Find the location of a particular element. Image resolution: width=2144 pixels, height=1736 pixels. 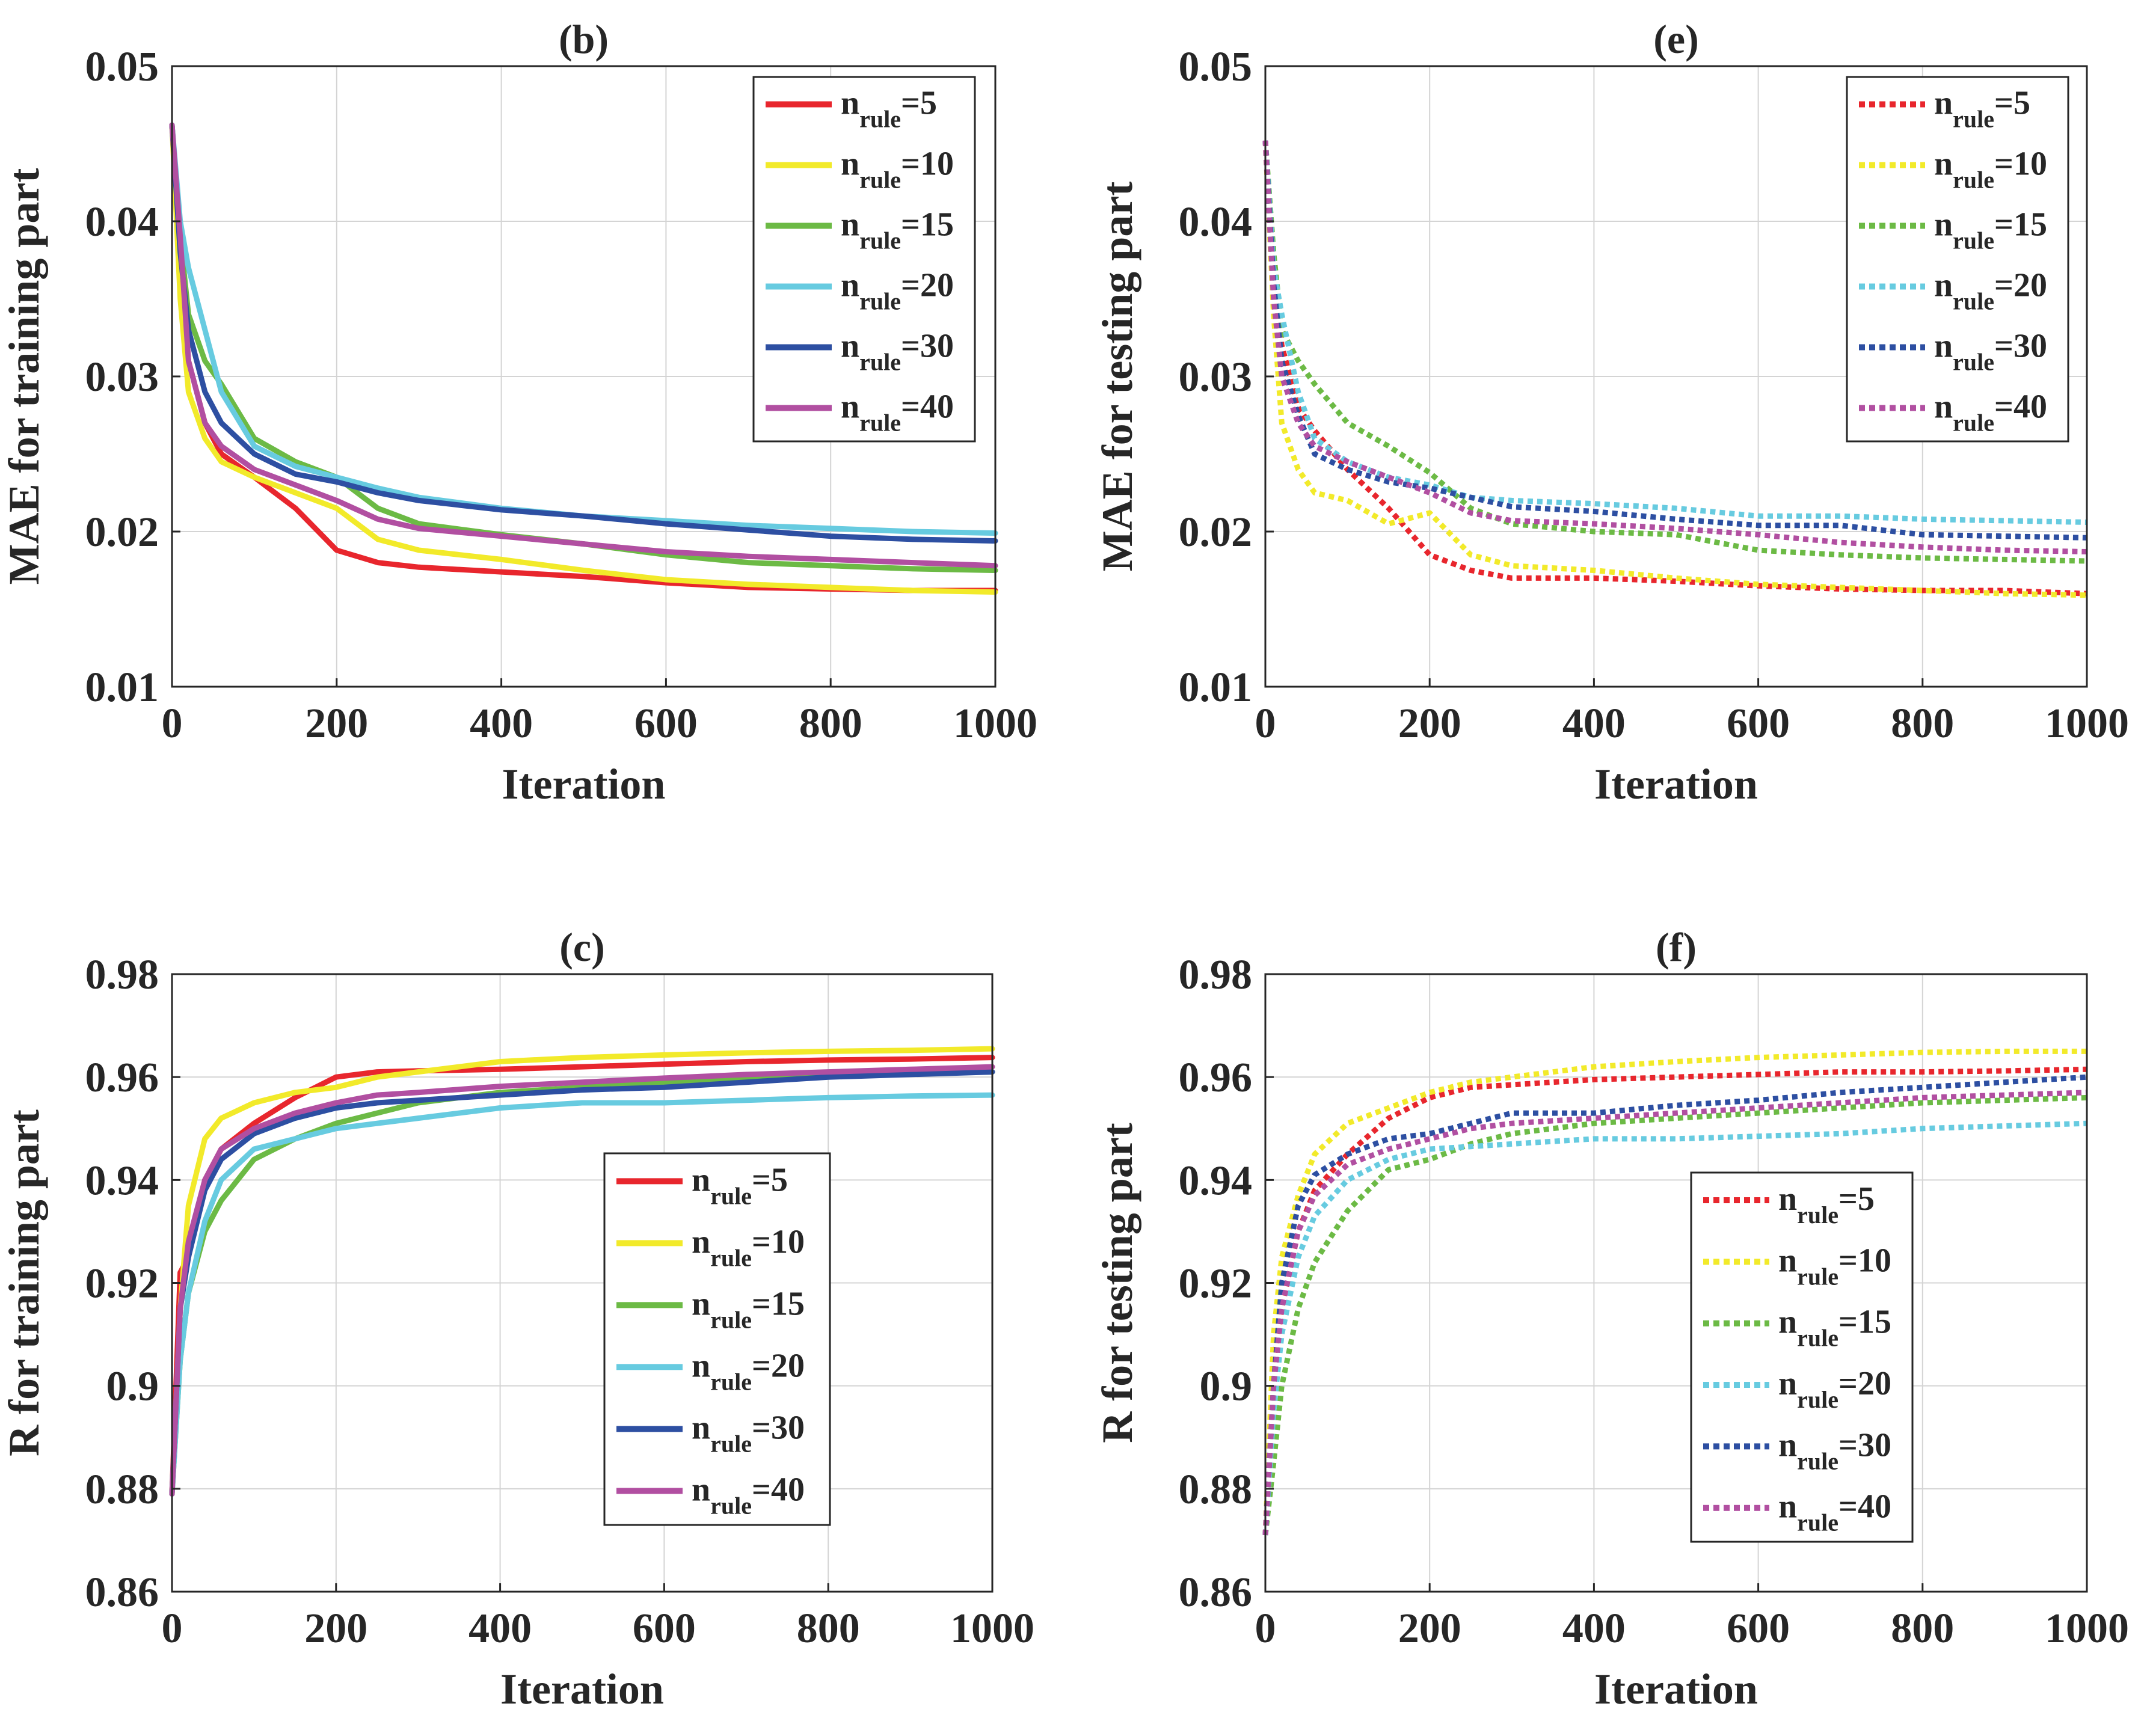

series-group-b is located at coordinates (583, 359).